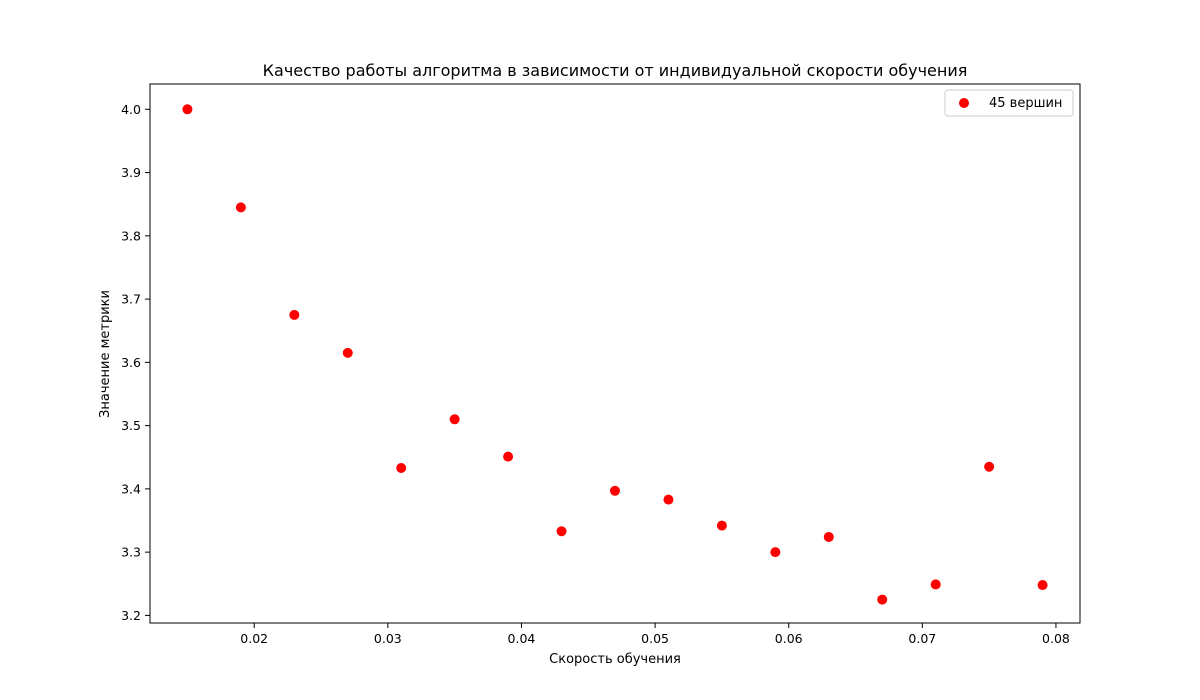 This screenshot has height=700, width=1200. What do you see at coordinates (1056, 638) in the screenshot?
I see `x-tick-label: 0.08` at bounding box center [1056, 638].